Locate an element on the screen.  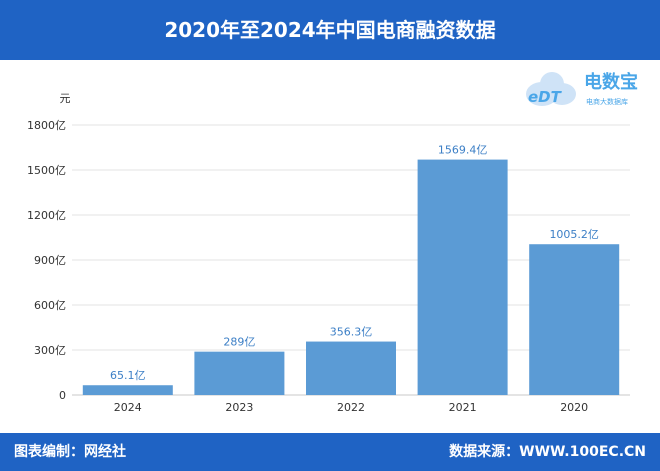
bar-2022 is located at coordinates (351, 368).